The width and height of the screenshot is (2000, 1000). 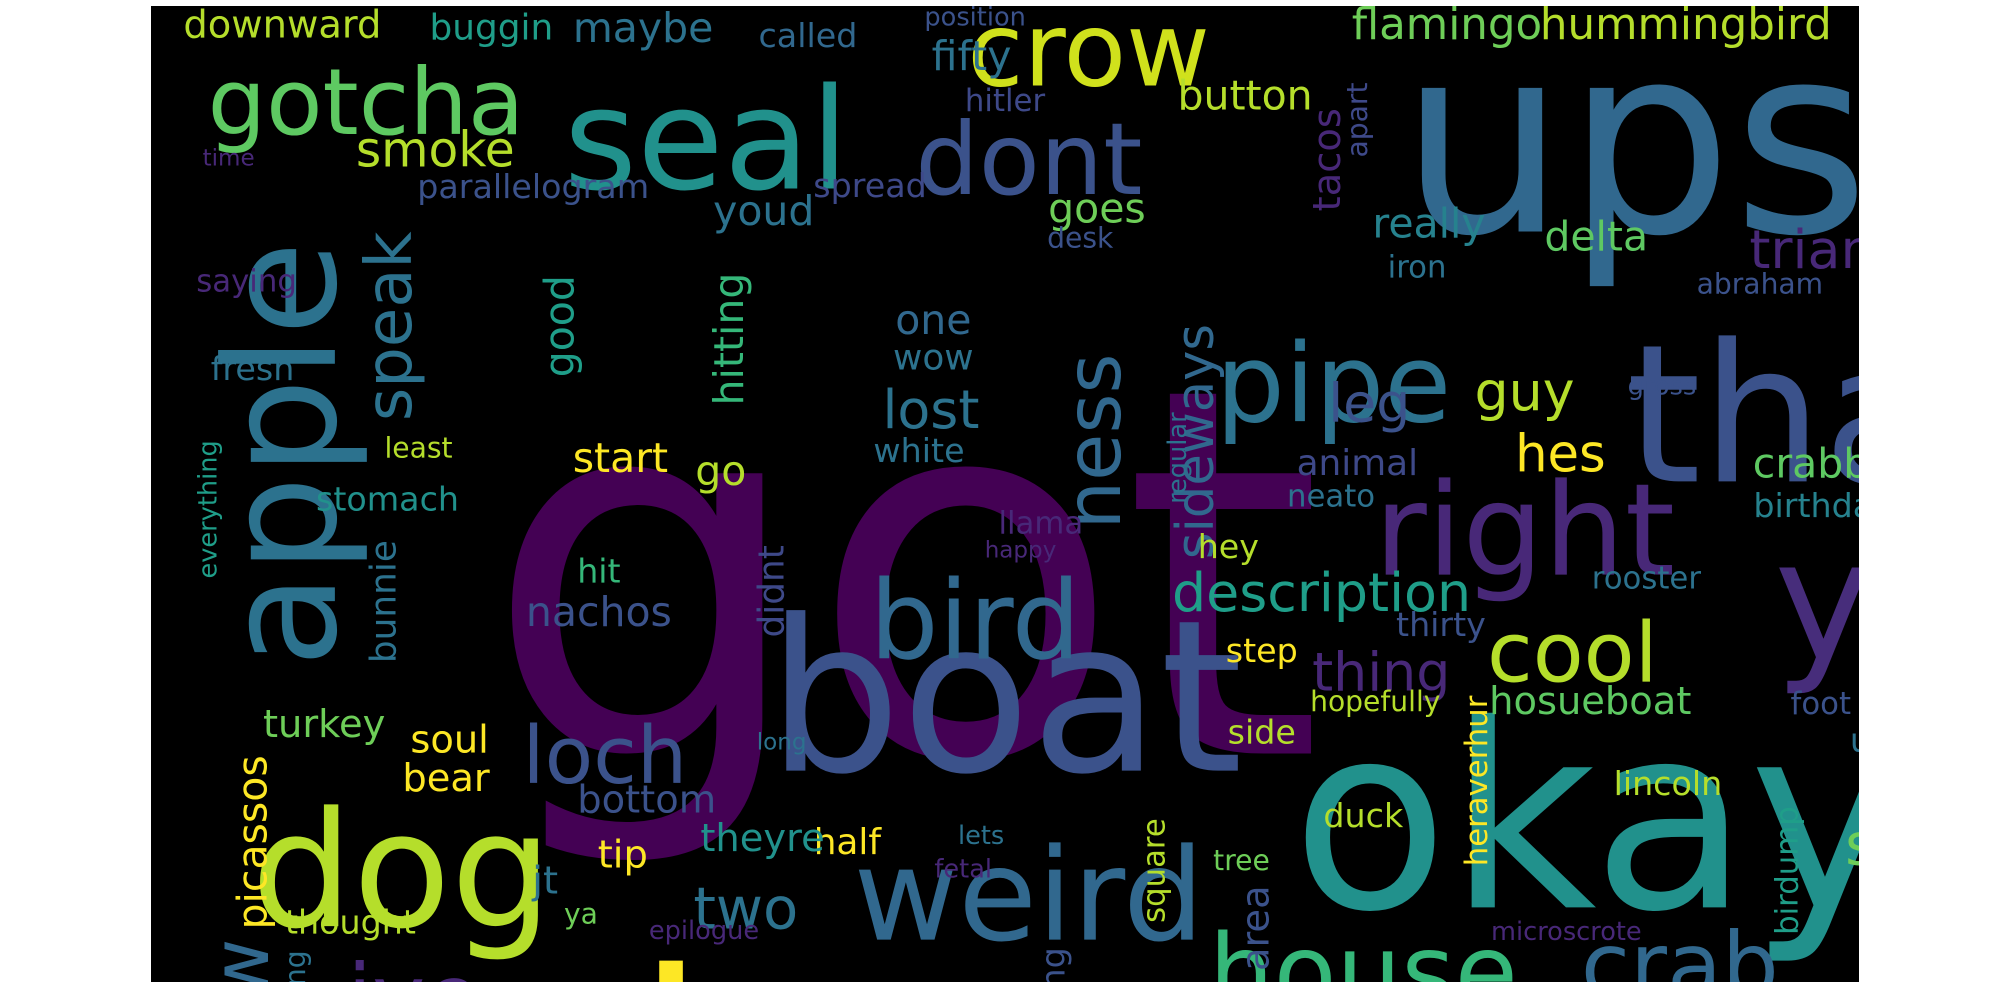 What do you see at coordinates (229, 158) in the screenshot?
I see `word-time: time` at bounding box center [229, 158].